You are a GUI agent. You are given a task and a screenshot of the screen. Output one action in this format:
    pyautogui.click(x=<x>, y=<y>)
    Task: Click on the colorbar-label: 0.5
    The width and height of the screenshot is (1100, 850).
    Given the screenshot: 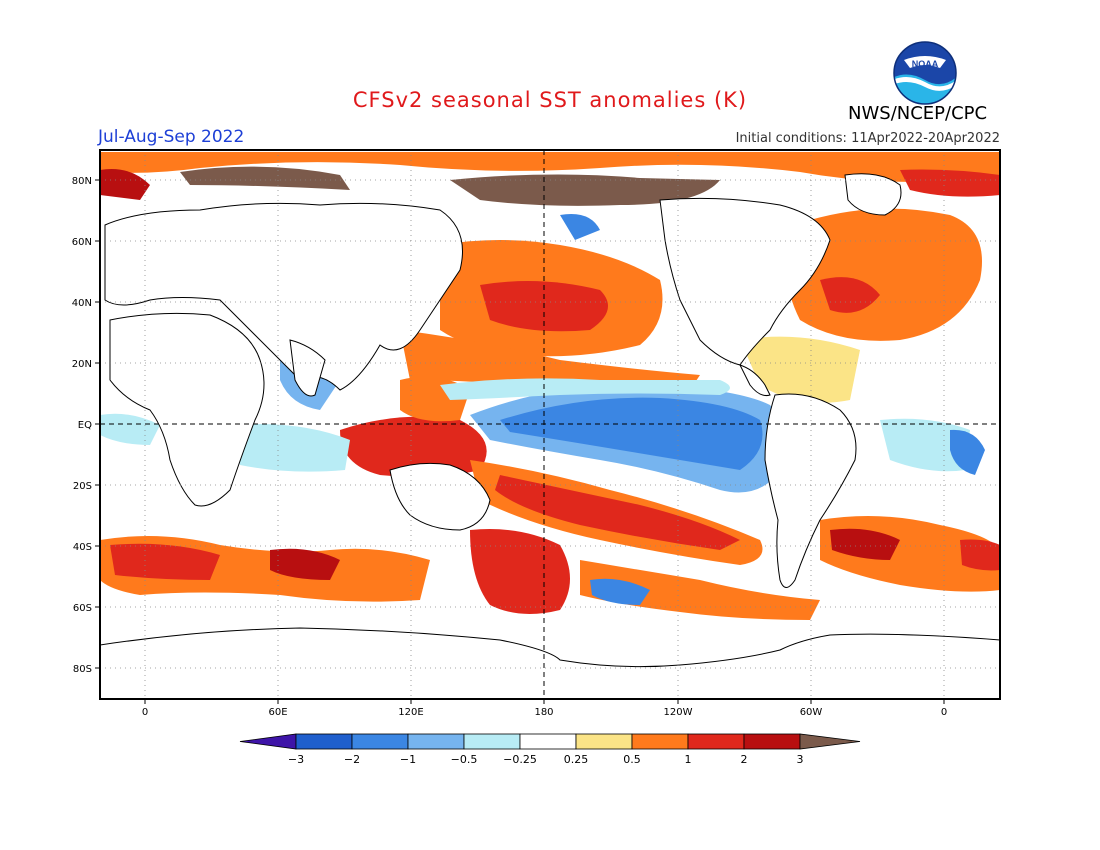 What is the action you would take?
    pyautogui.click(x=632, y=759)
    